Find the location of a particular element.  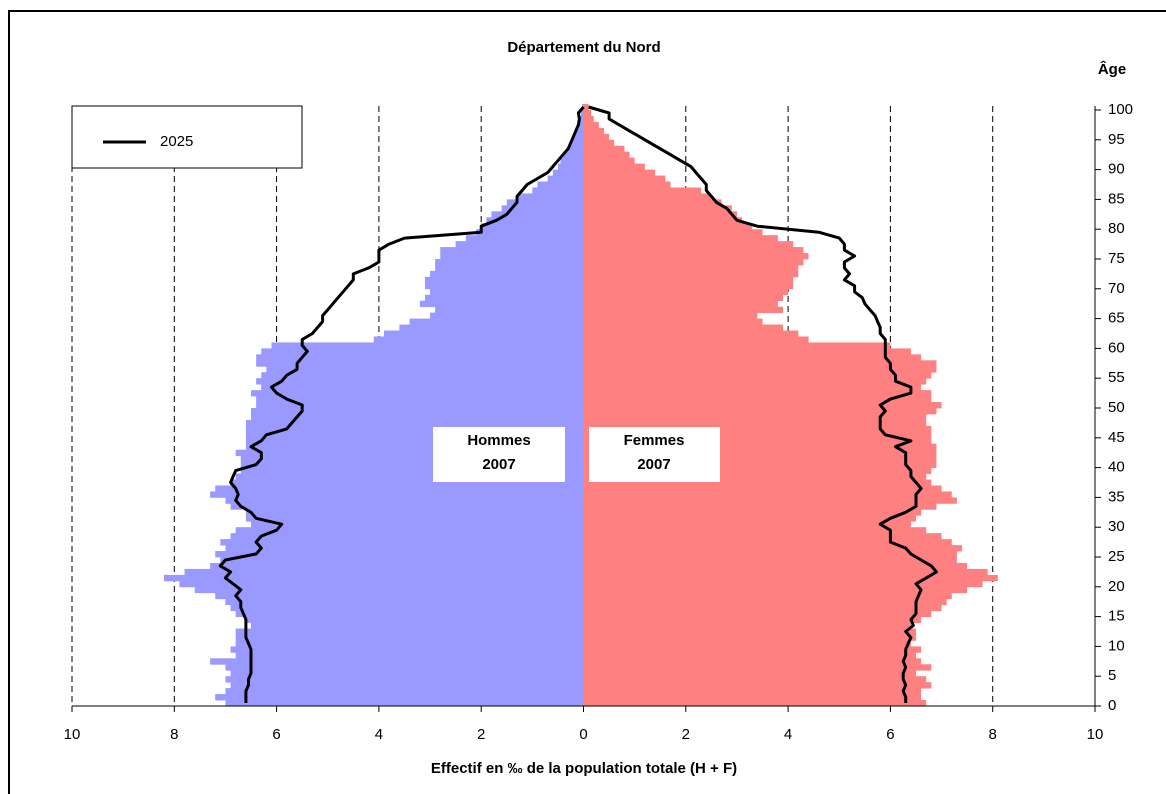

y-tick-label: 65 is located at coordinates (1116, 318).